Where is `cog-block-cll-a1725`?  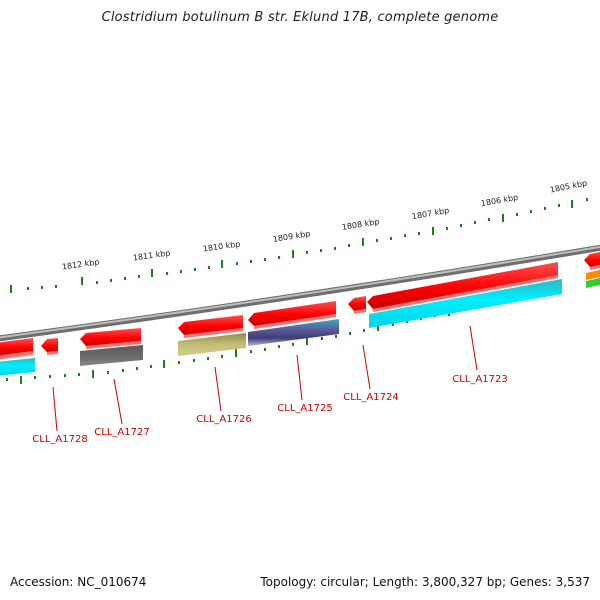 cog-block-cll-a1725 is located at coordinates (293, 332).